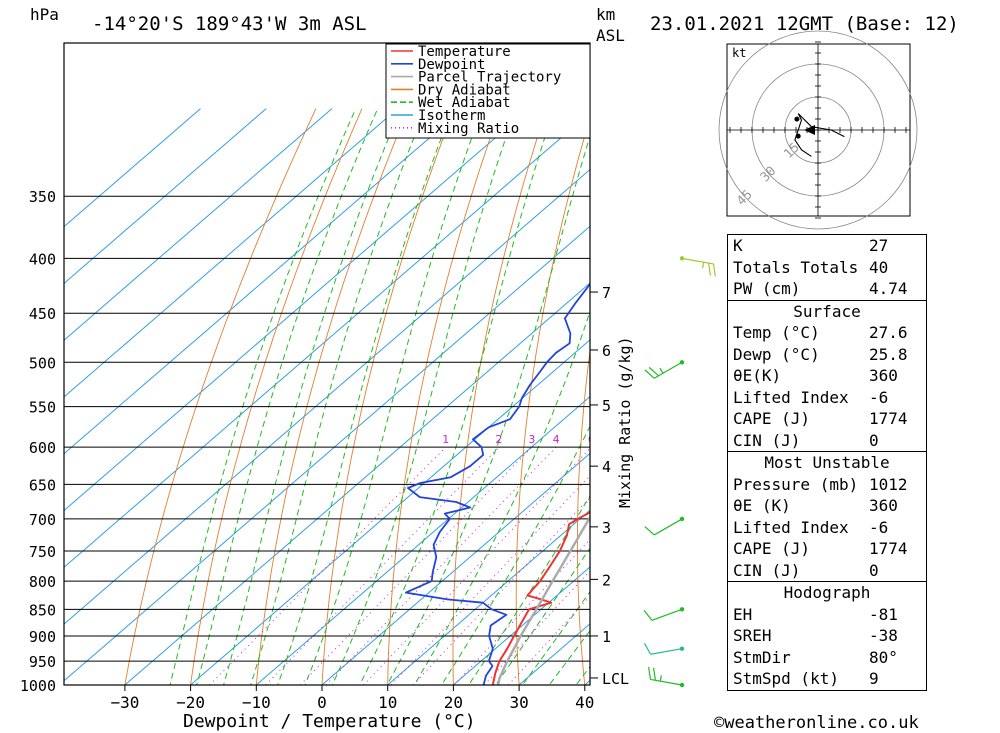 The width and height of the screenshot is (1000, 733). I want to click on wind-barbs, so click(679, 472).